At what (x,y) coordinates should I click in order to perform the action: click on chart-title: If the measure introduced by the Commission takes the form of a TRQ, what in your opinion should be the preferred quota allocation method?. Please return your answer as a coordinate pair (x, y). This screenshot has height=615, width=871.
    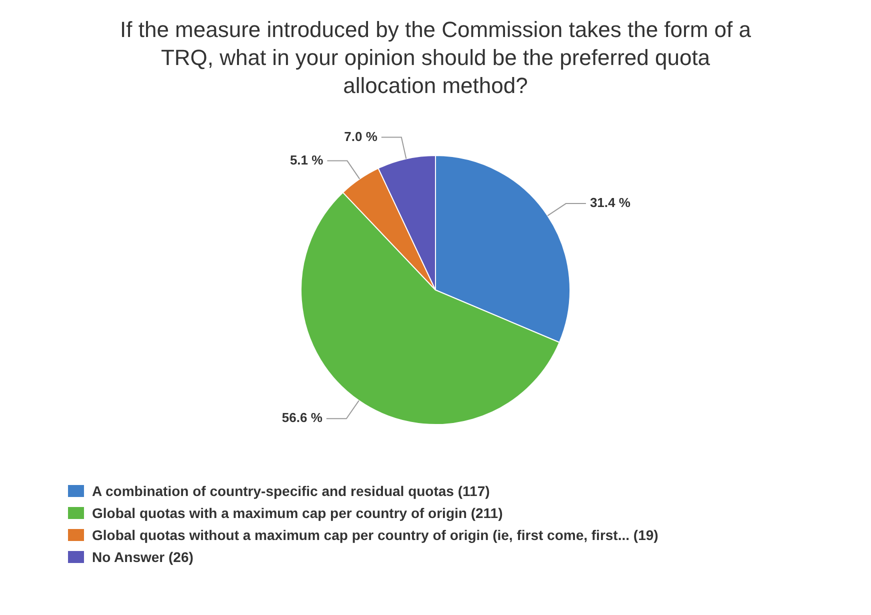
    Looking at the image, I should click on (435, 58).